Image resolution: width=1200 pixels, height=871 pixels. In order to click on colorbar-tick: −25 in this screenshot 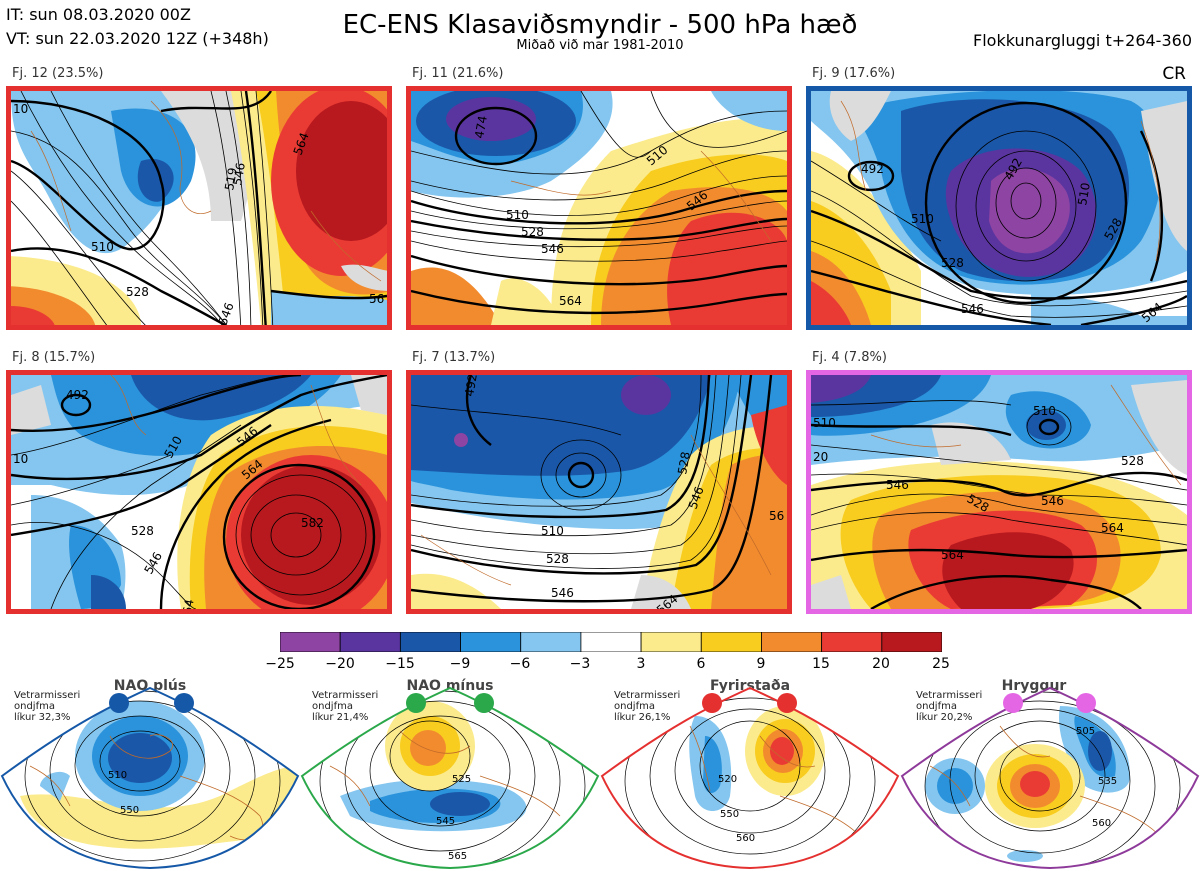, I will do `click(280, 664)`.